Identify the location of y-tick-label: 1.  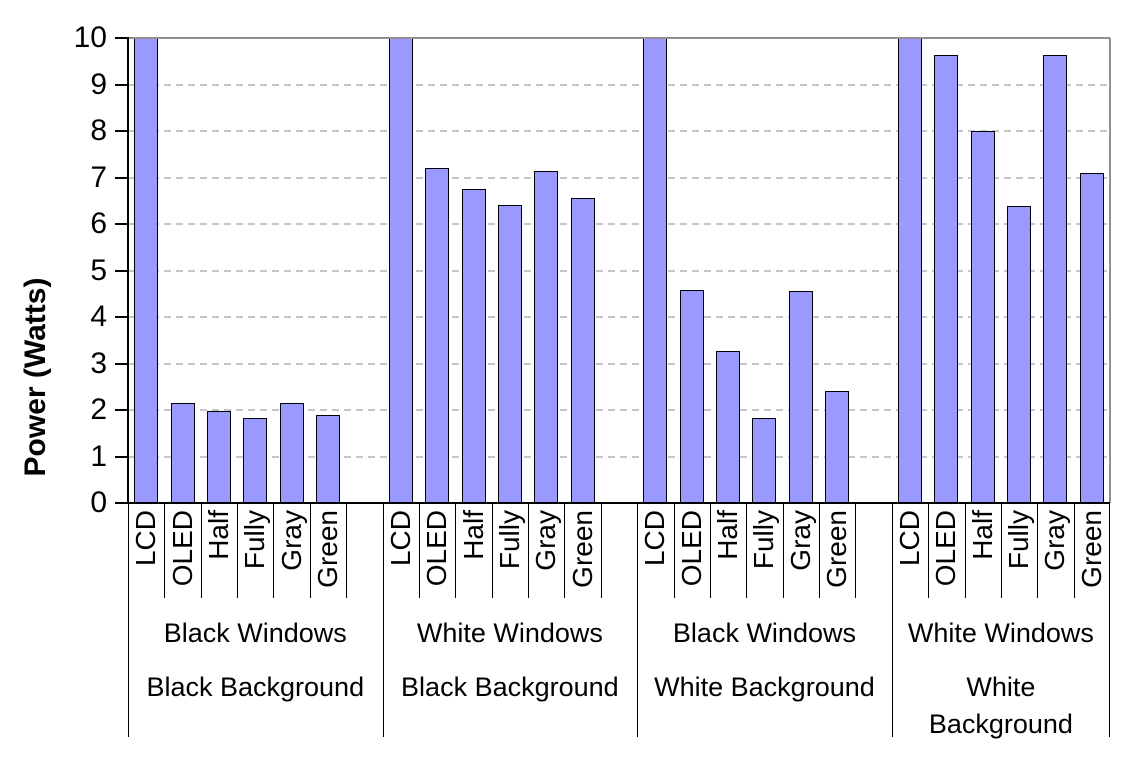
(98, 456).